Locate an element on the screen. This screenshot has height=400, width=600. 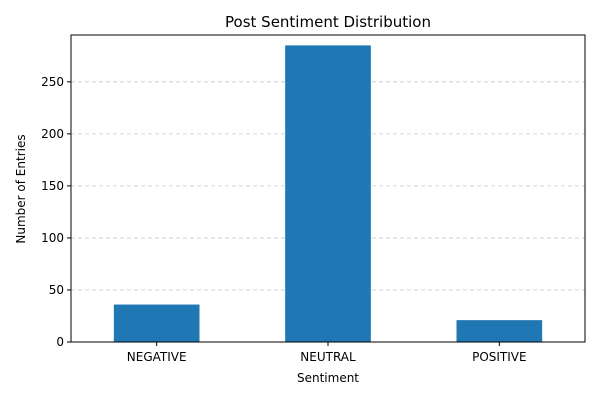
bar-negative is located at coordinates (156, 323).